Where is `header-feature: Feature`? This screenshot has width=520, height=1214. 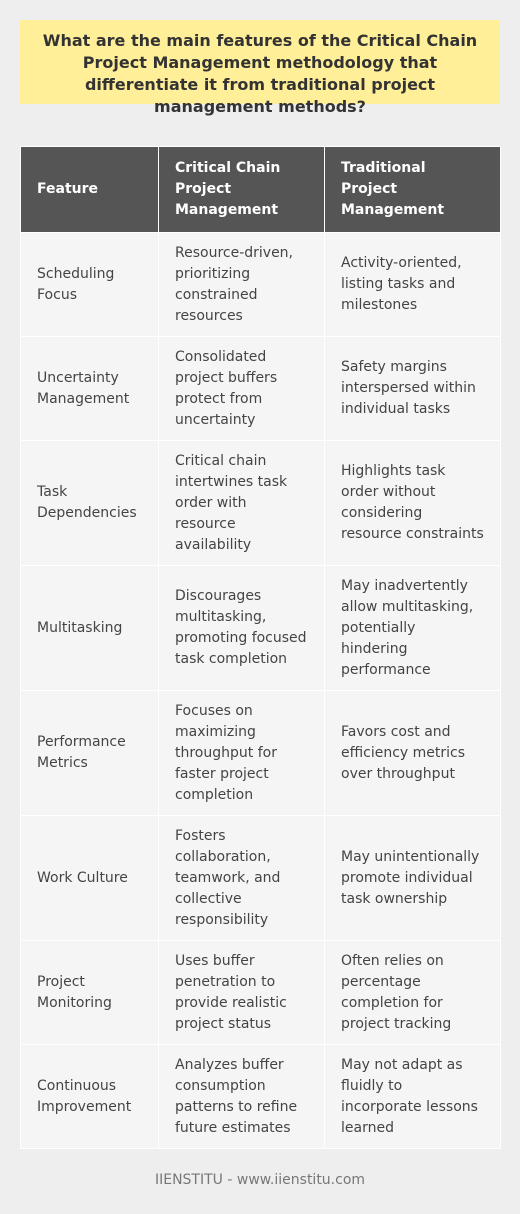 header-feature: Feature is located at coordinates (89, 189).